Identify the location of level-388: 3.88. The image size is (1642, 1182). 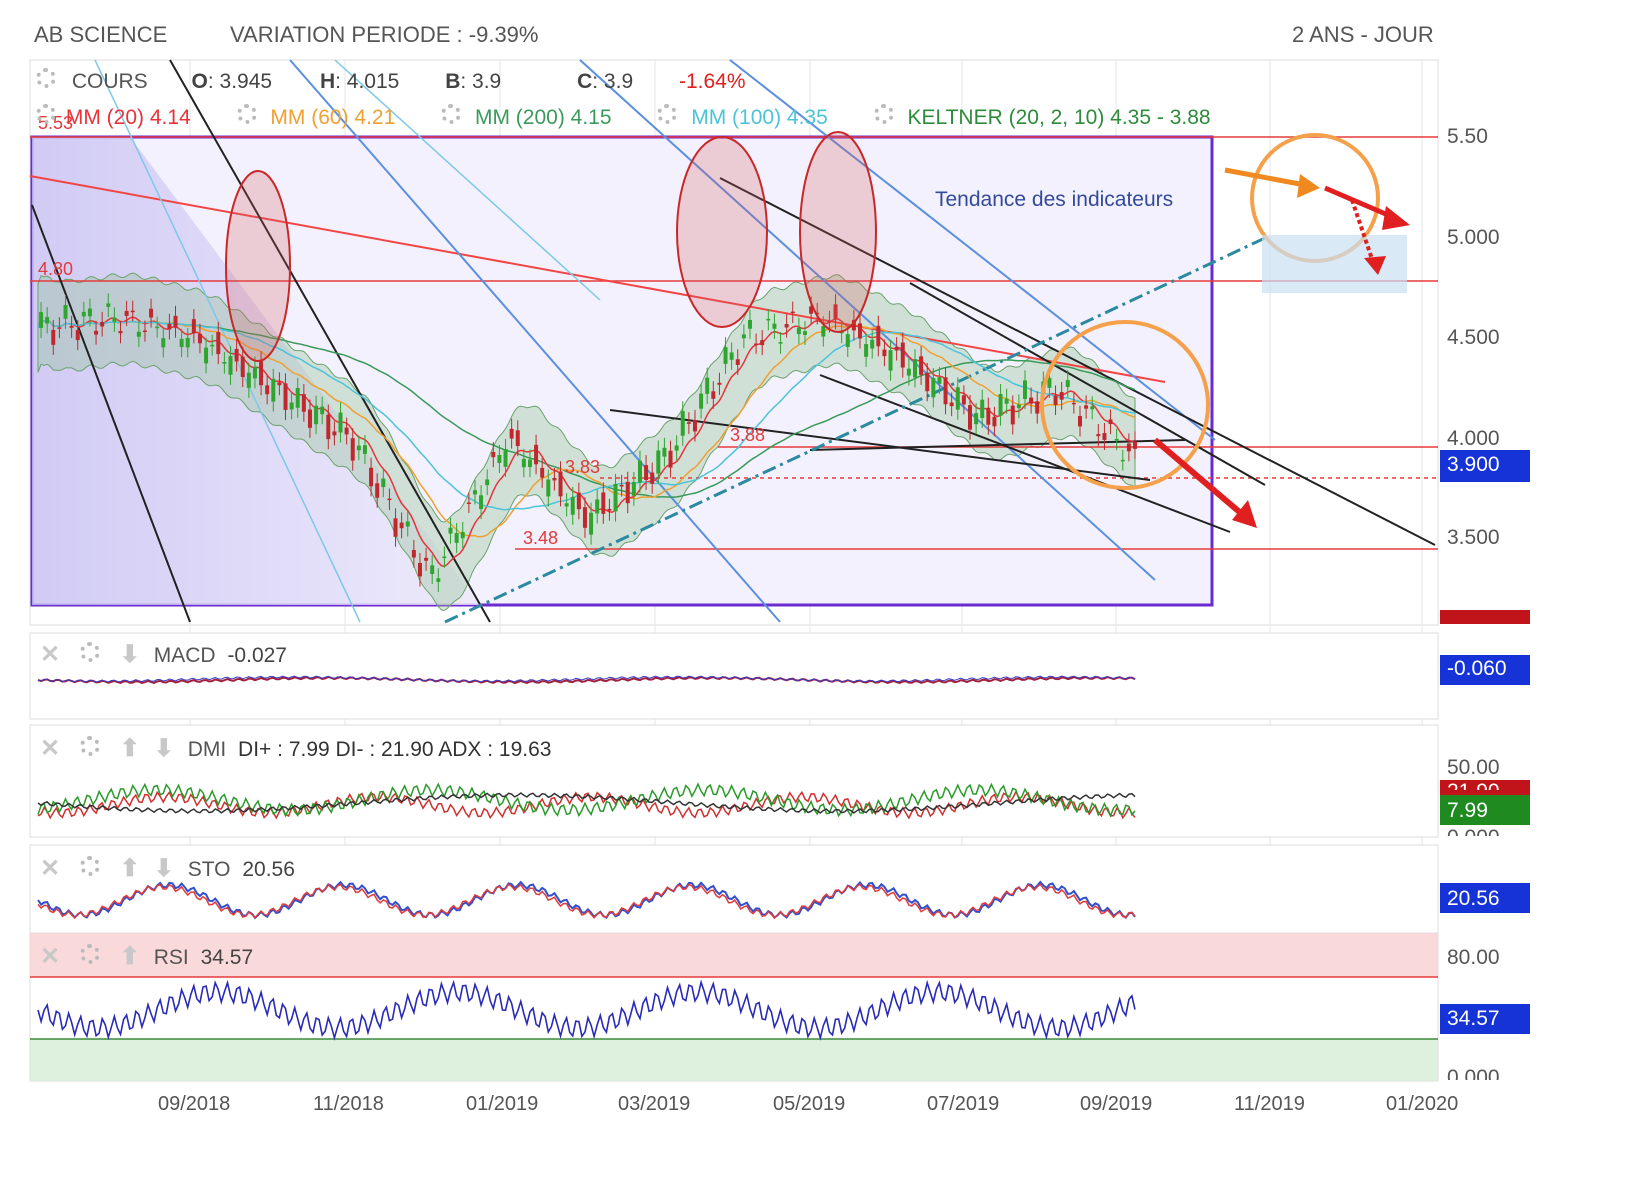
(748, 435).